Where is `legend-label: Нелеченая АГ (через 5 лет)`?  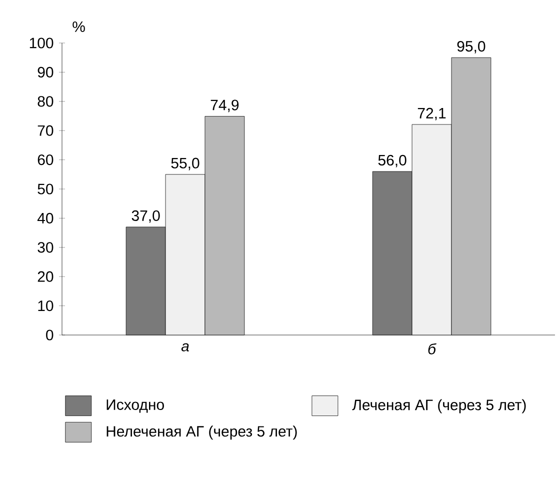 legend-label: Нелеченая АГ (через 5 лет) is located at coordinates (201, 433).